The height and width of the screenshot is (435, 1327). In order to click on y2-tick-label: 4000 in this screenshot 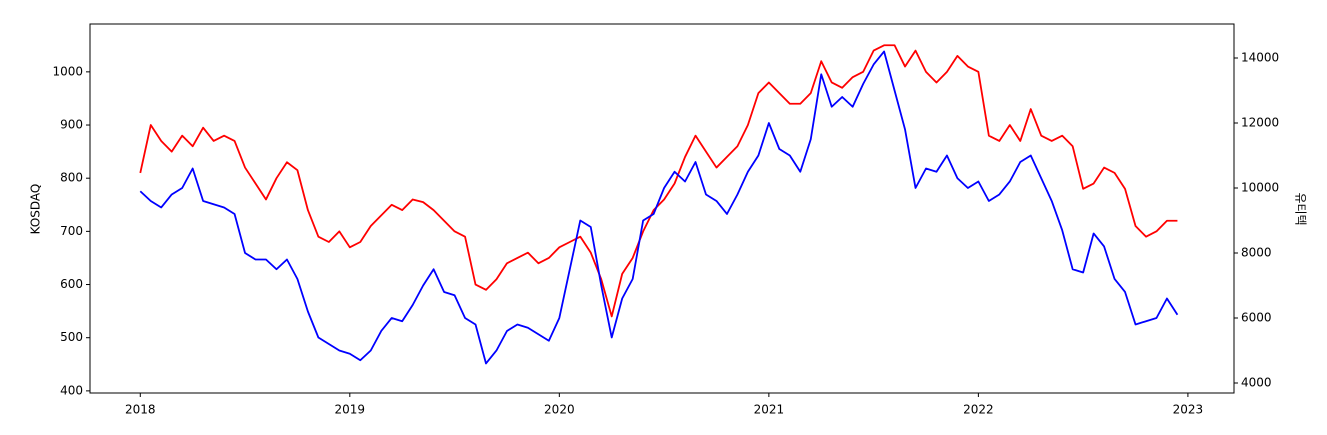, I will do `click(1256, 382)`.